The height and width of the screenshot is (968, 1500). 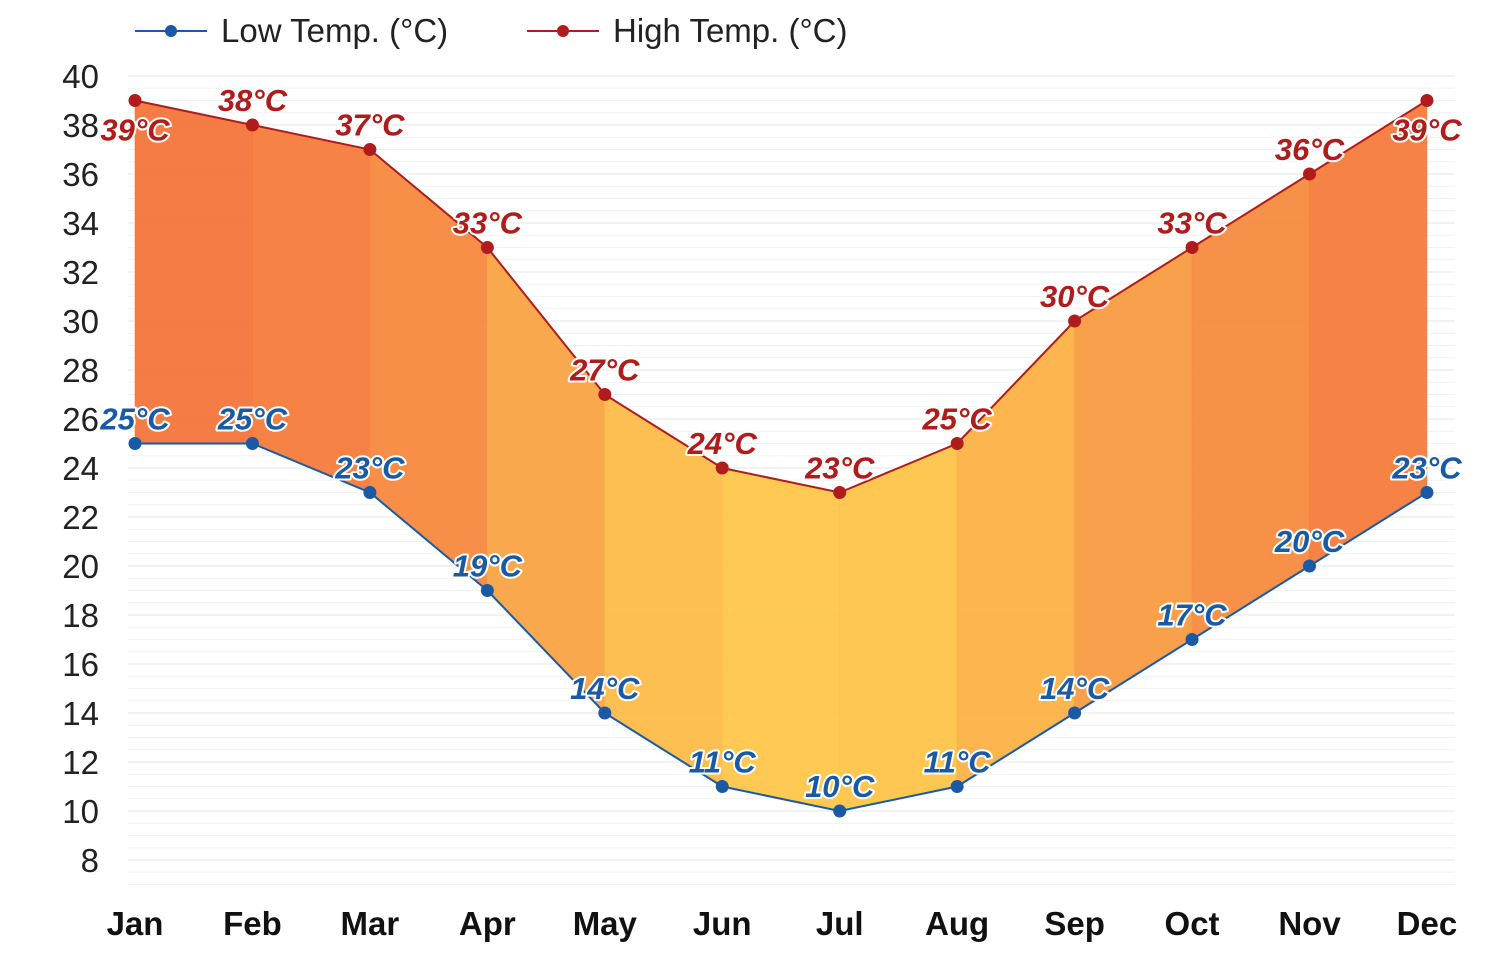 What do you see at coordinates (80, 468) in the screenshot?
I see `y-tick-label: 24` at bounding box center [80, 468].